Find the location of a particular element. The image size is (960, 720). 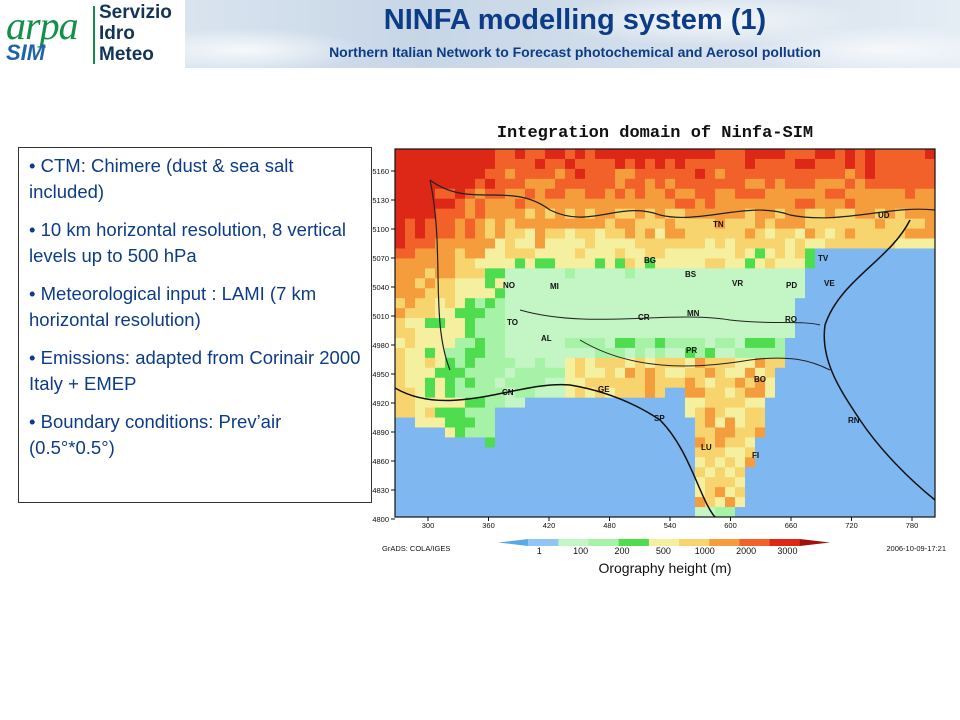

x-tick-label: 420 is located at coordinates (549, 525).